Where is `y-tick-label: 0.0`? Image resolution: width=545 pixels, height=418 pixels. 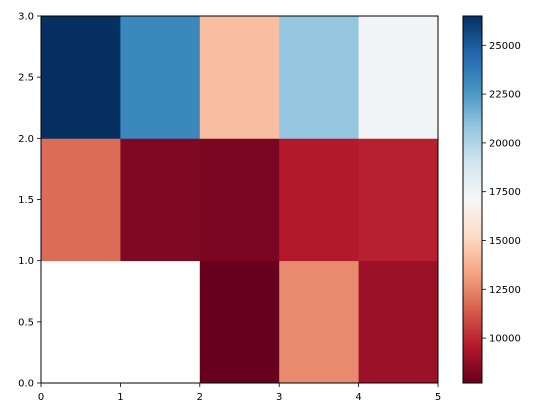
y-tick-label: 0.0 is located at coordinates (26, 384).